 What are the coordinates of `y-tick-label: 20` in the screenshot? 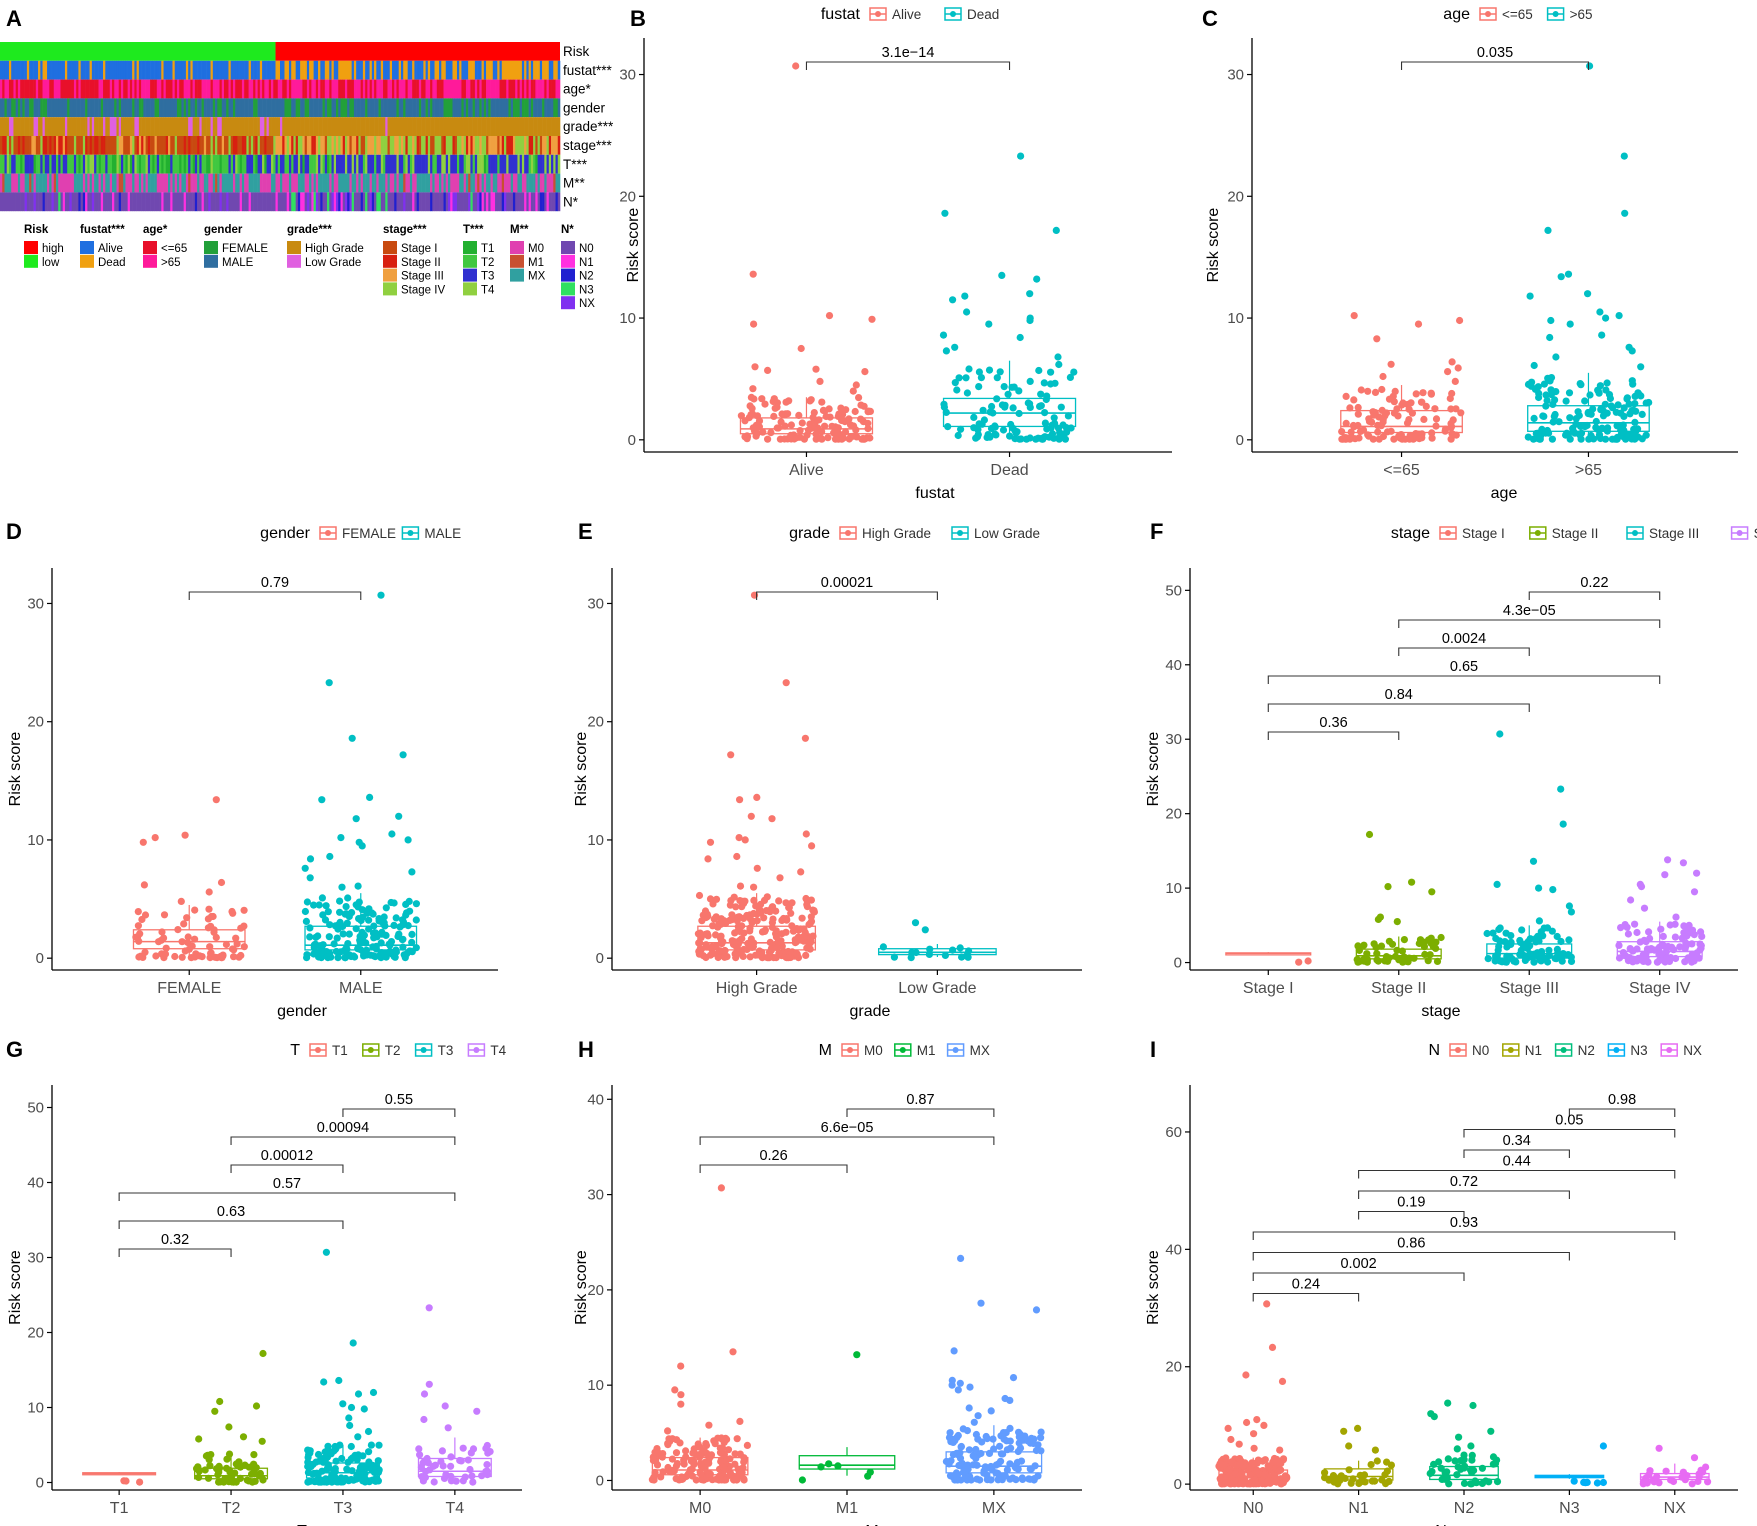 It's located at (35, 722).